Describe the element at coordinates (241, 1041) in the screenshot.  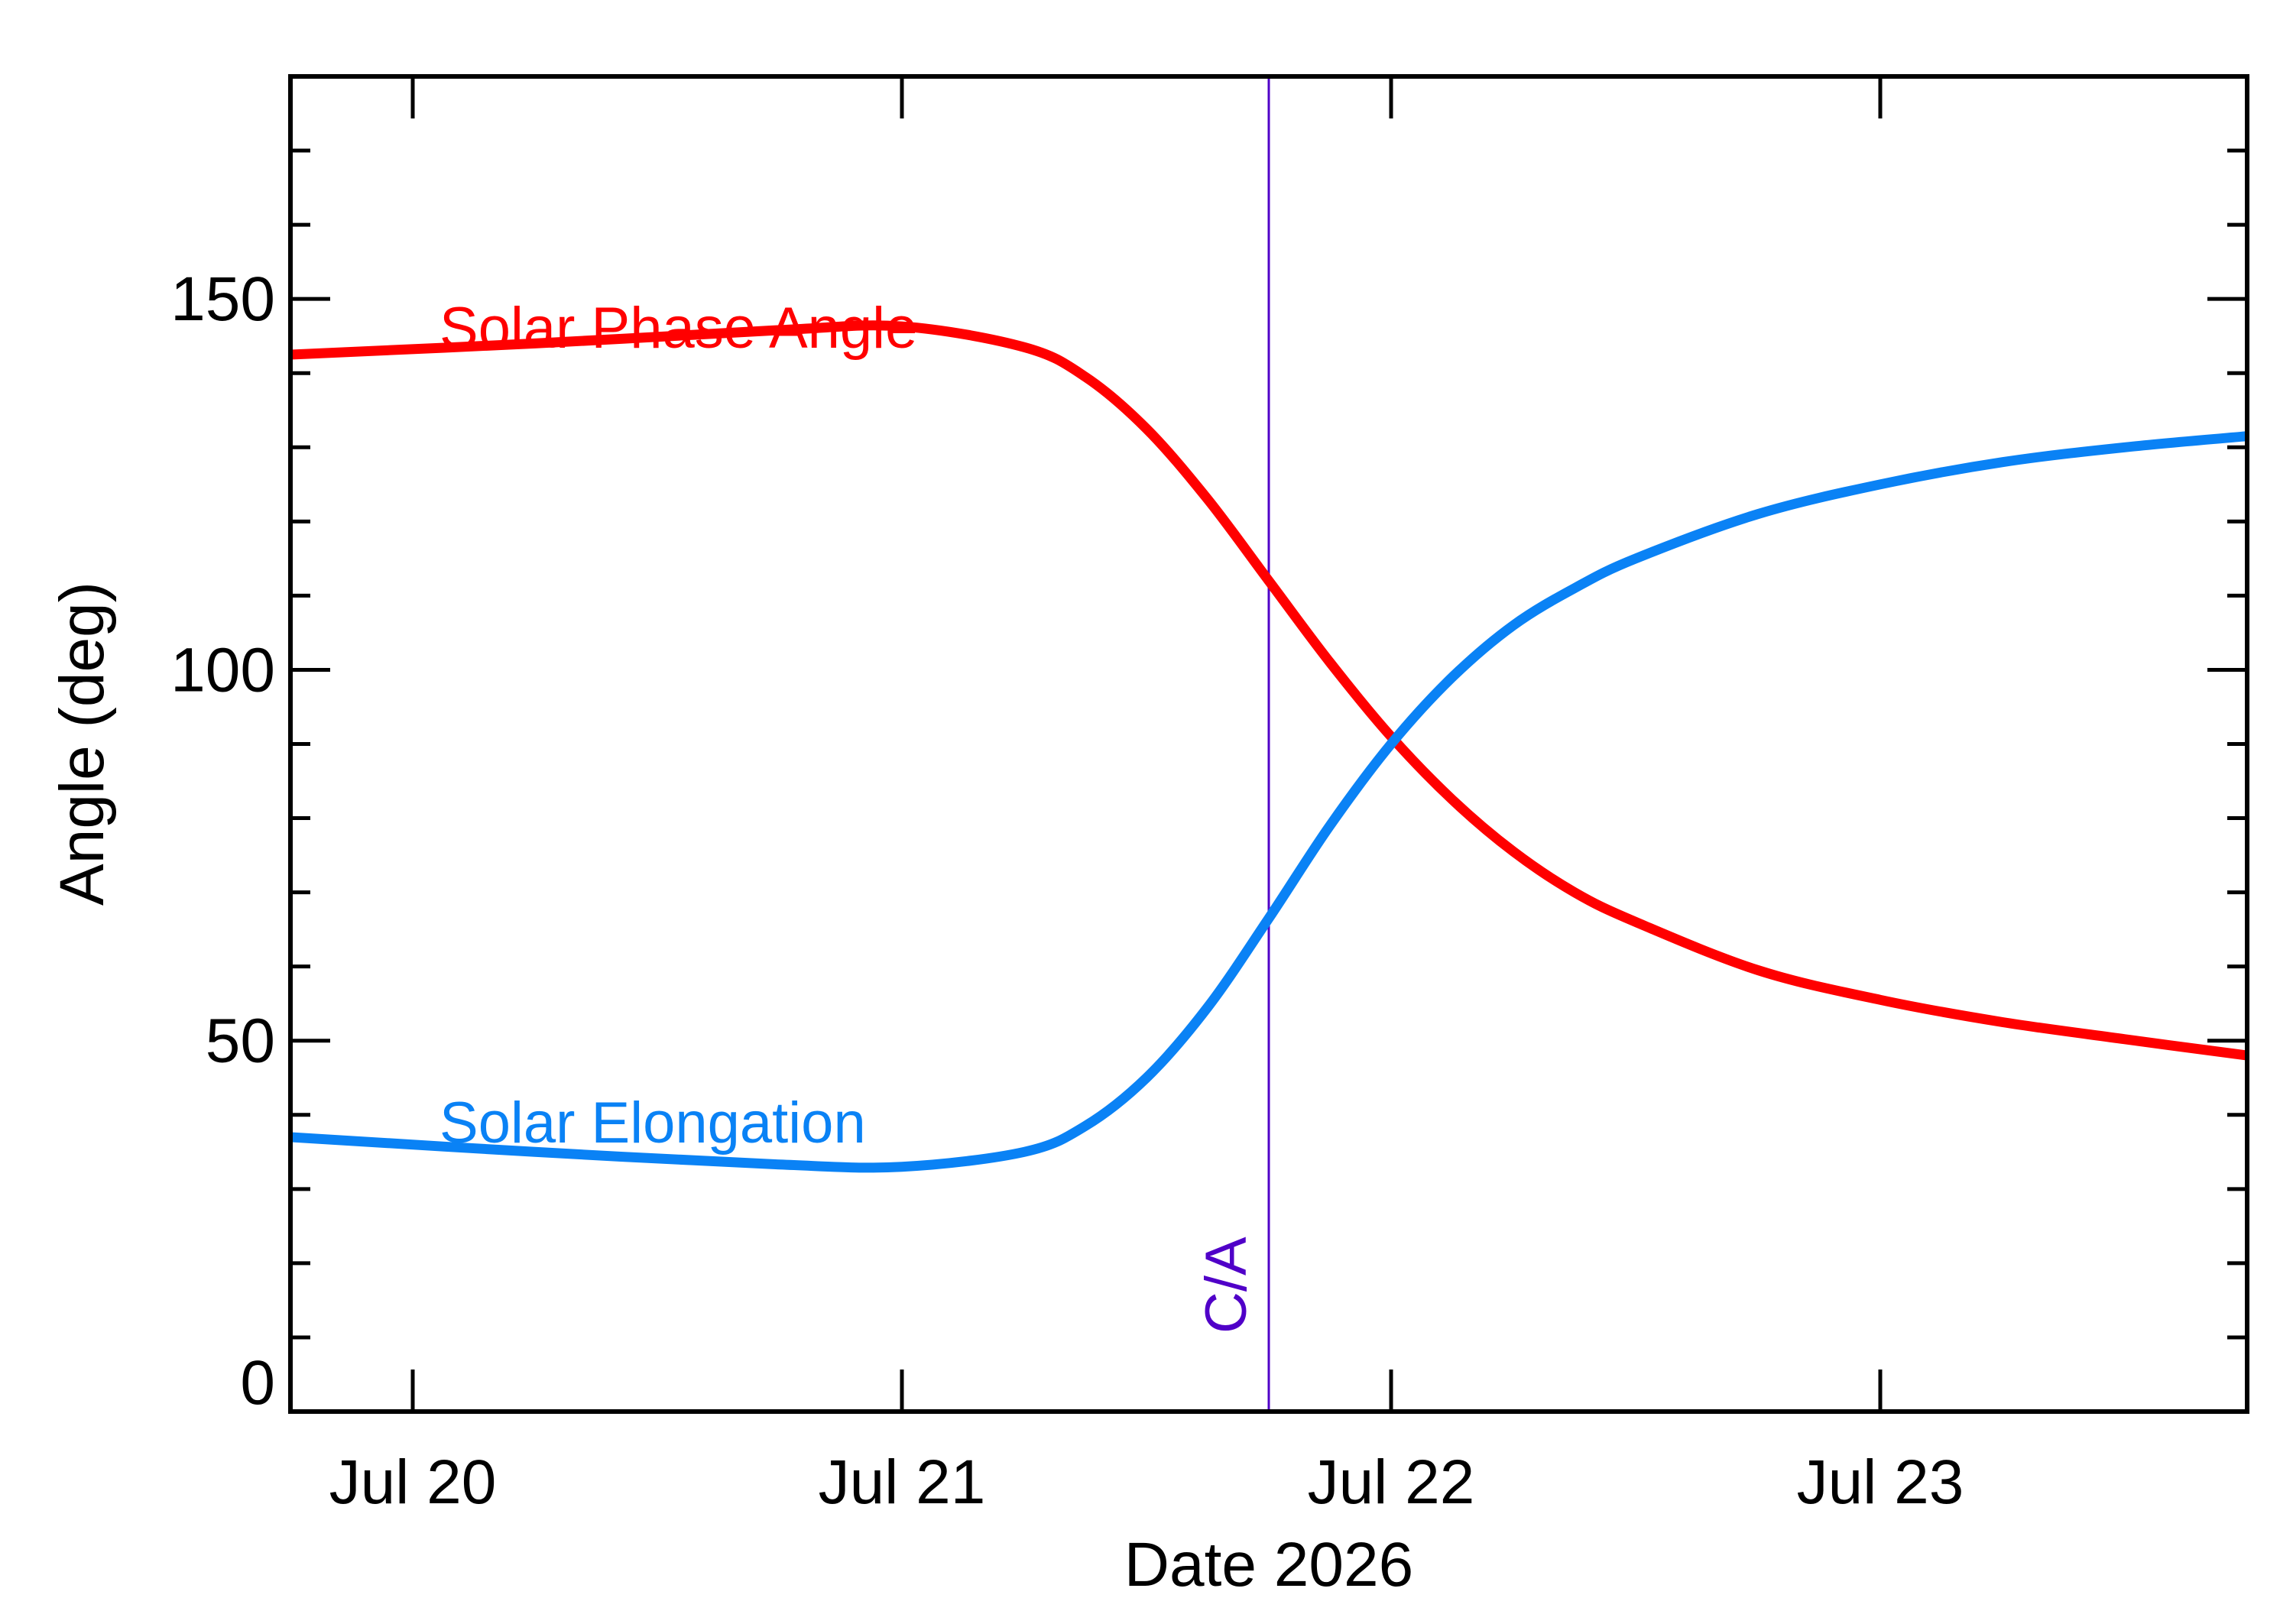
I see `y-tick-label: 50` at that location.